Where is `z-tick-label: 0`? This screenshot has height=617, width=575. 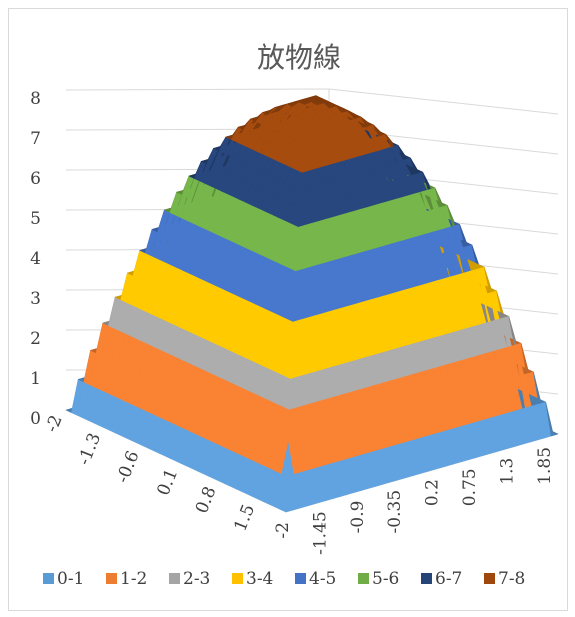
z-tick-label: 0 is located at coordinates (35, 419).